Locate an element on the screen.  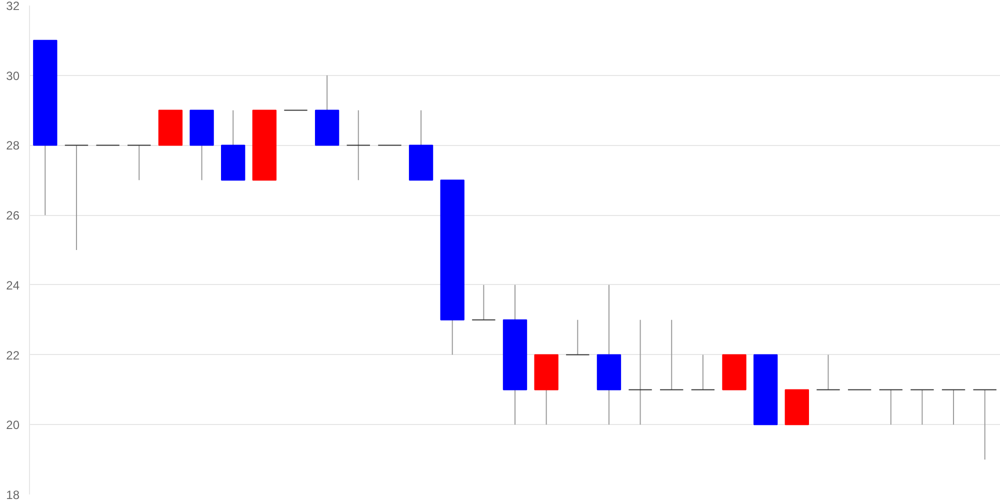
y-tick-label: 18 is located at coordinates (13, 494).